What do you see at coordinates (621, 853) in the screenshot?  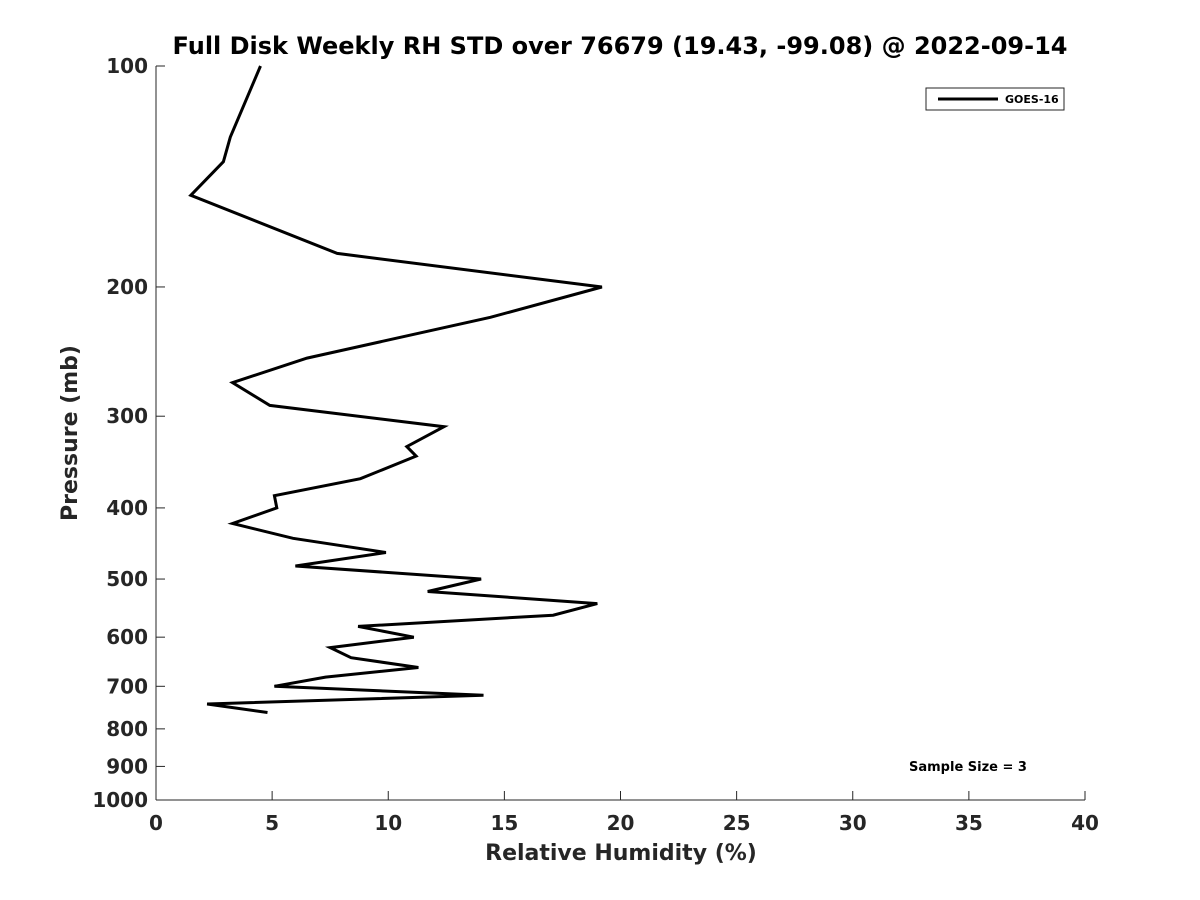 I see `x-axis-label: Relative Humidity (%)` at bounding box center [621, 853].